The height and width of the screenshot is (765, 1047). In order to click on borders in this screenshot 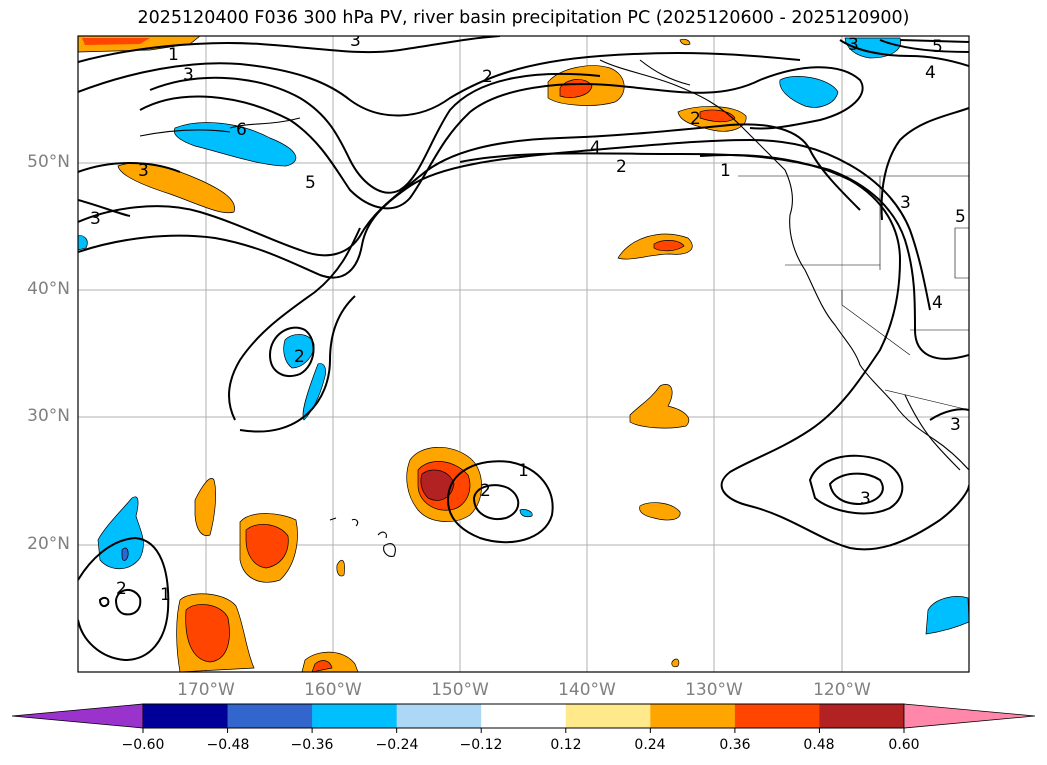, I will do `click(853, 293)`.